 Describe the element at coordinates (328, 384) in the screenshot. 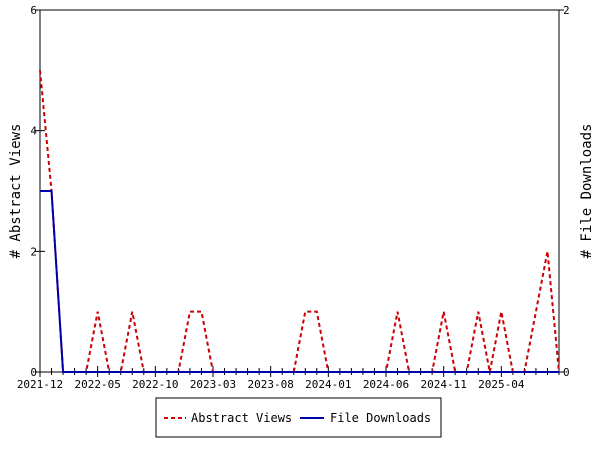

I see `x-tick-label: 2024-01` at that location.